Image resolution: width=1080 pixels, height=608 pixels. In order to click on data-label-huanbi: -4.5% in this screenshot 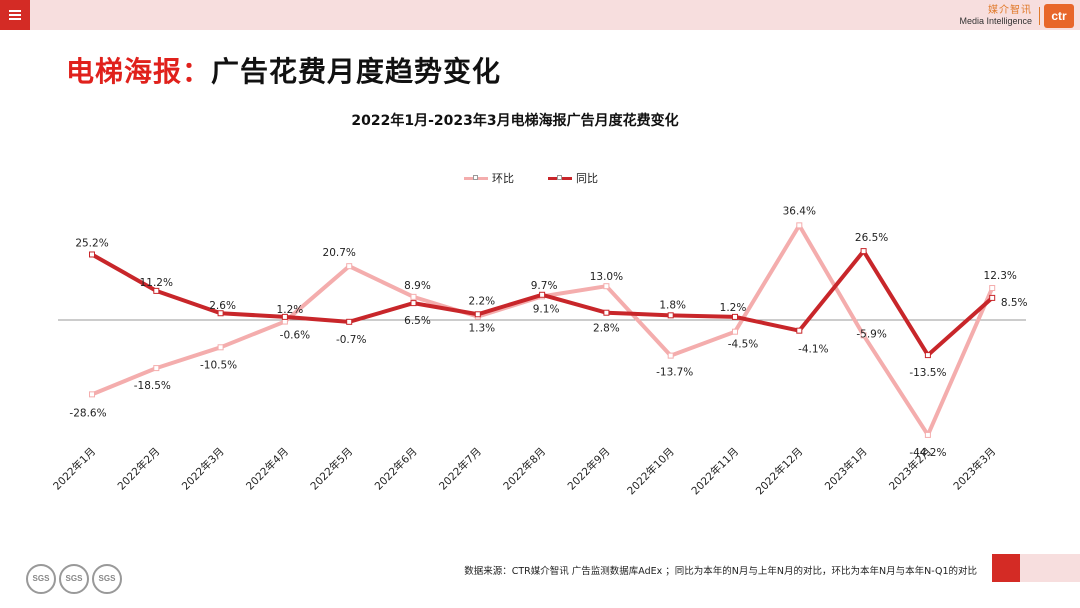, I will do `click(743, 345)`.